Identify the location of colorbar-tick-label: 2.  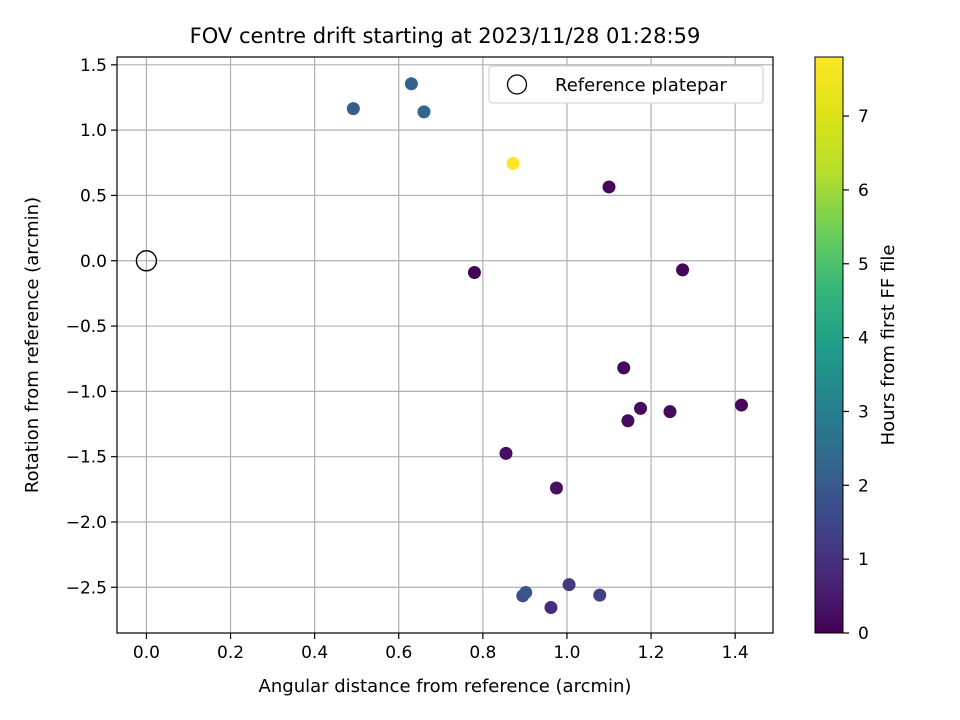
(863, 486).